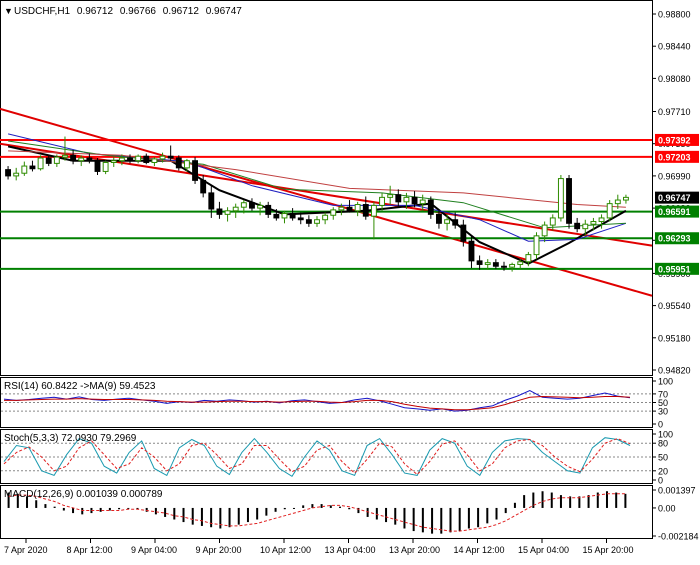 The image size is (700, 565). I want to click on x-tick-label: 10 Apr 12:00, so click(285, 550).